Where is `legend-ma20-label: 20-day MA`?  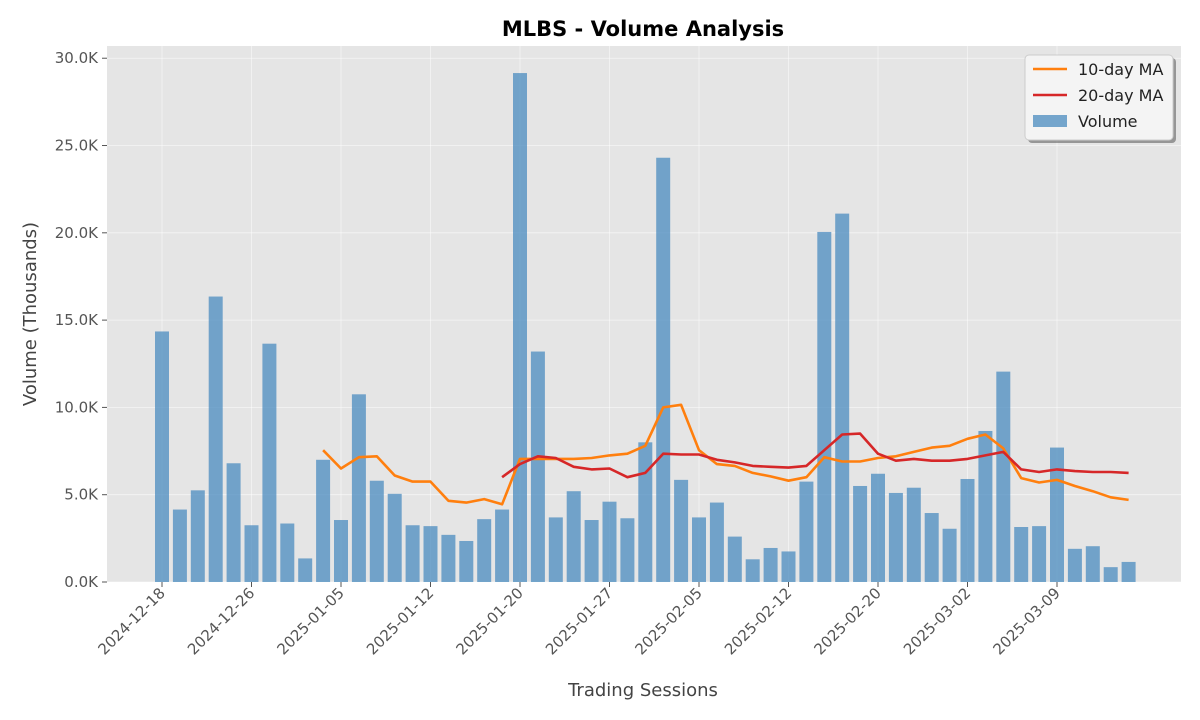
legend-ma20-label: 20-day MA is located at coordinates (1120, 95).